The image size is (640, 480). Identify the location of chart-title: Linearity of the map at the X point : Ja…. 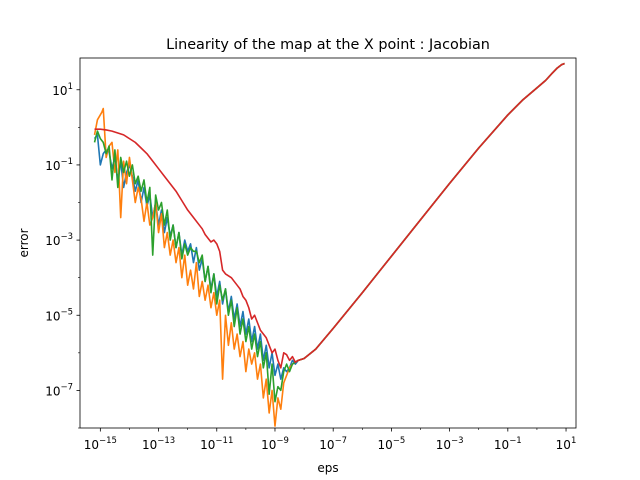
(328, 45).